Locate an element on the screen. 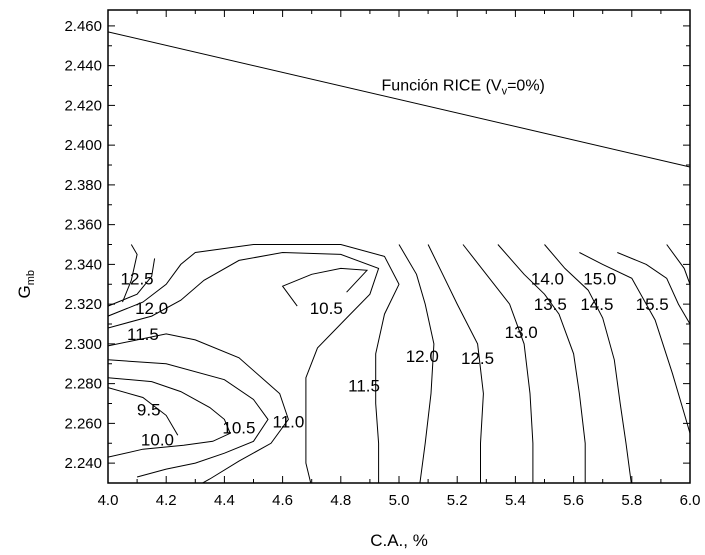 The height and width of the screenshot is (555, 705). rice-function-annotation: Función RICE (Vv=0%) is located at coordinates (463, 87).